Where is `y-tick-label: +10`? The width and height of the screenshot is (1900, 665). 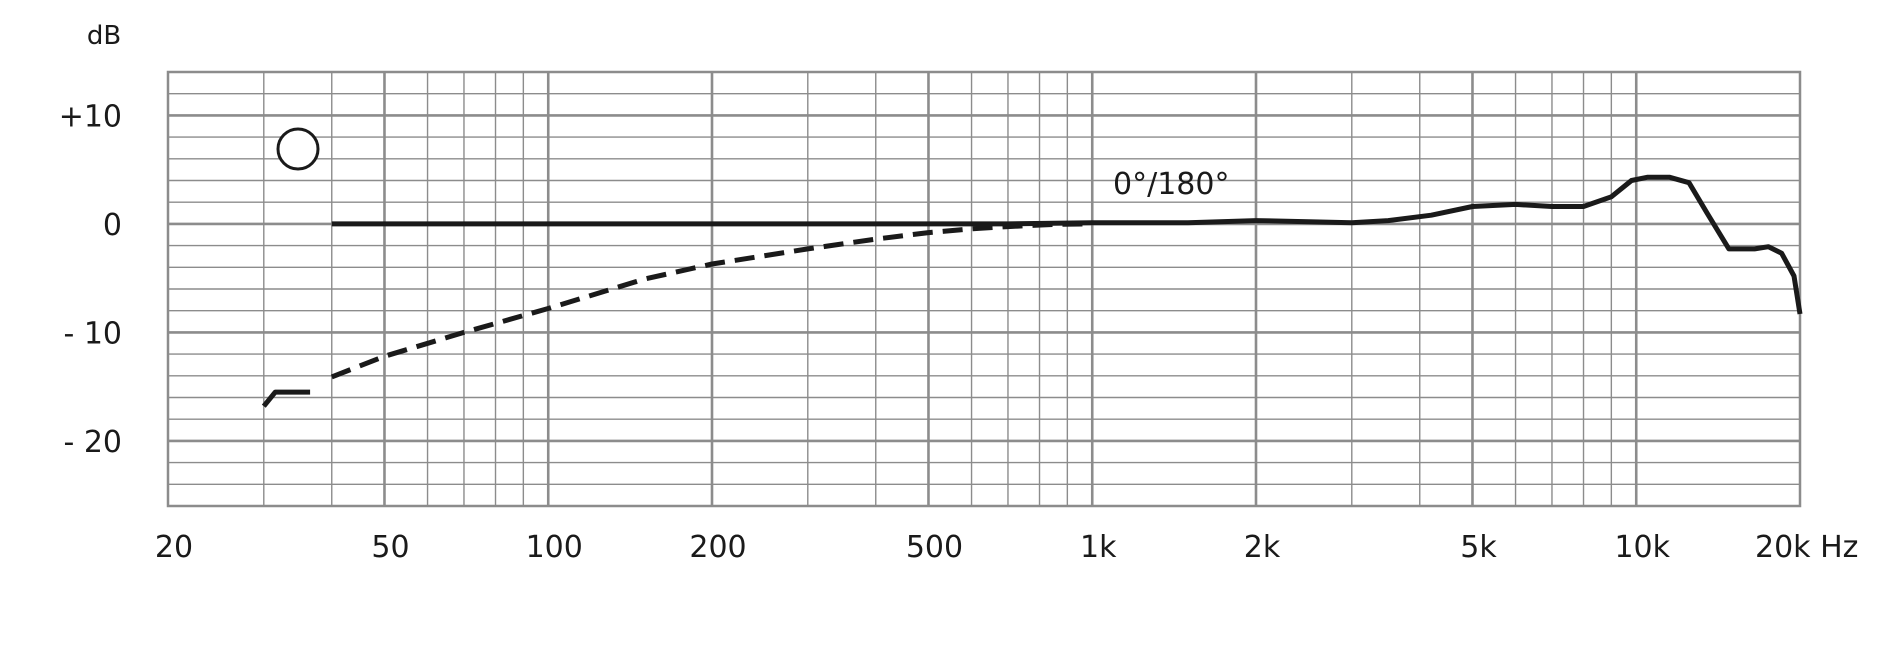
y-tick-label: +10 is located at coordinates (90, 116).